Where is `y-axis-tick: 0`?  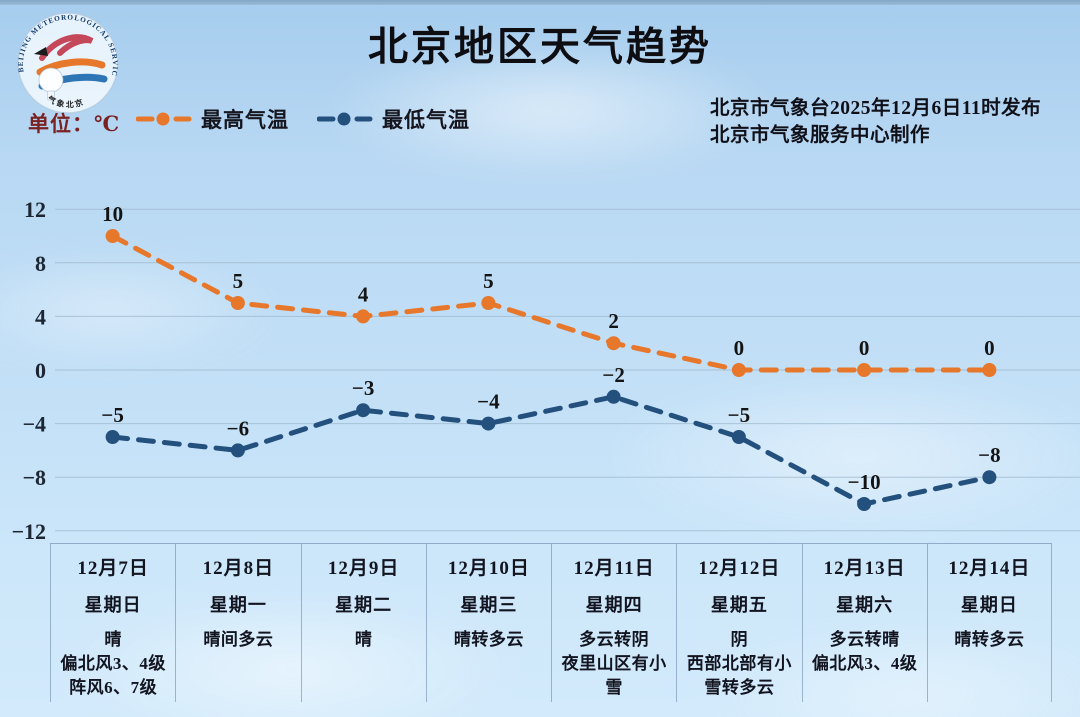 y-axis-tick: 0 is located at coordinates (40, 370).